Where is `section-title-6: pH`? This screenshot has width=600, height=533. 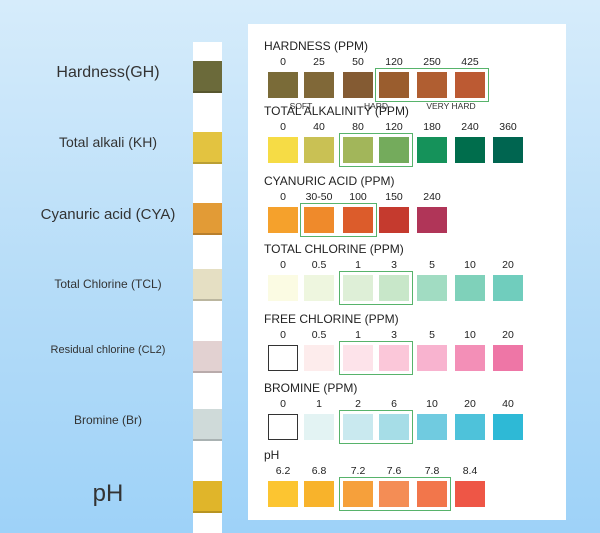 section-title-6: pH is located at coordinates (272, 455).